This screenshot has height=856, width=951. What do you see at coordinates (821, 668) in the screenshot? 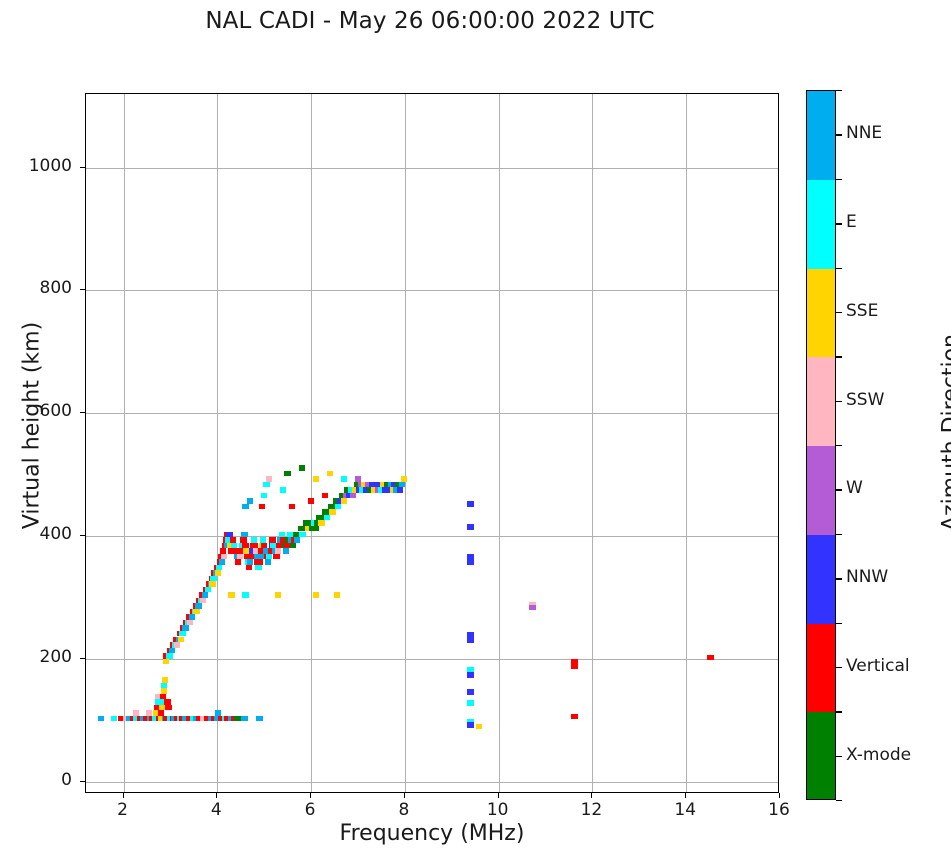
I see `colorbar-segment-vertical` at bounding box center [821, 668].